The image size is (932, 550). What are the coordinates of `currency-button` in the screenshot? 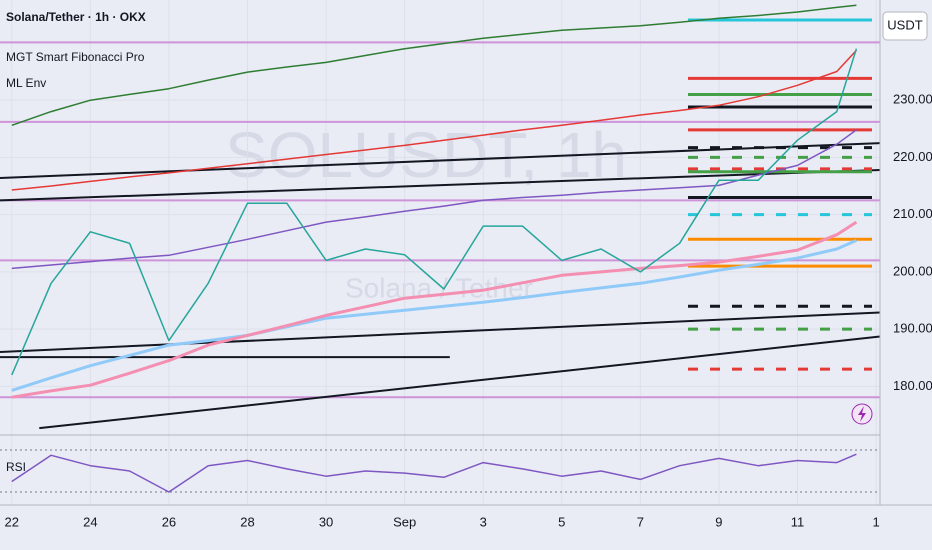 It's located at (905, 26).